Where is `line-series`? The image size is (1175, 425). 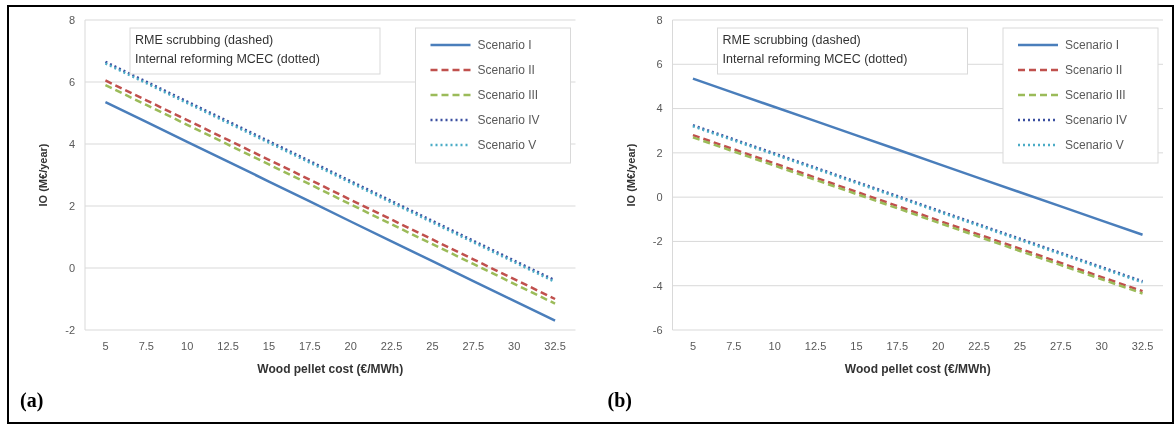 line-series is located at coordinates (917, 157).